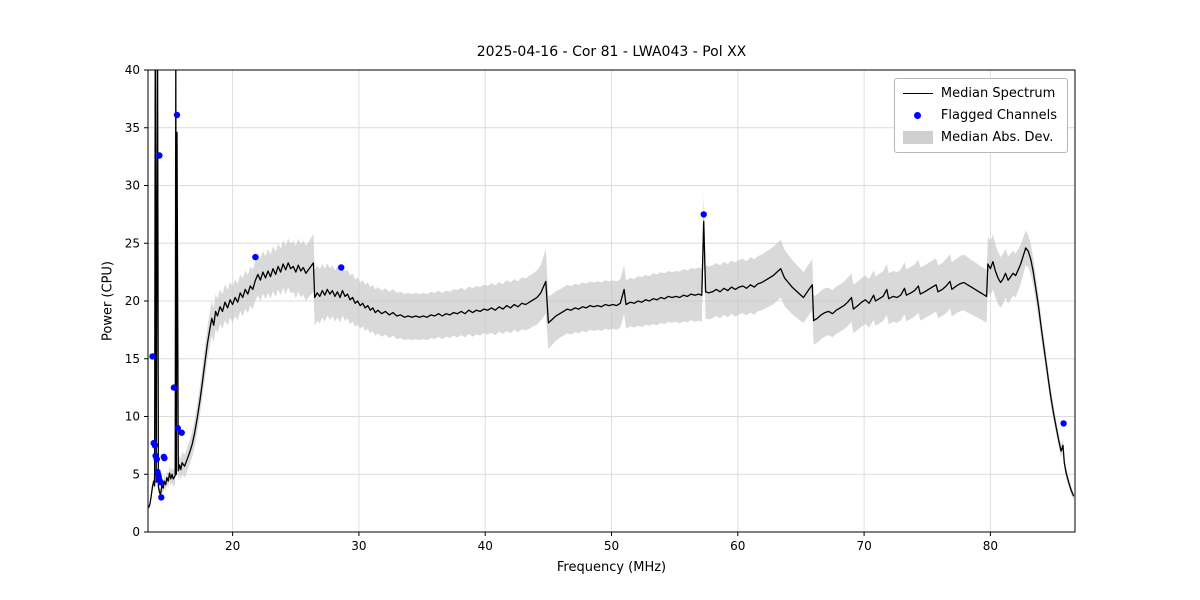 This screenshot has width=1200, height=600. Describe the element at coordinates (136, 532) in the screenshot. I see `svg-text: 0` at that location.